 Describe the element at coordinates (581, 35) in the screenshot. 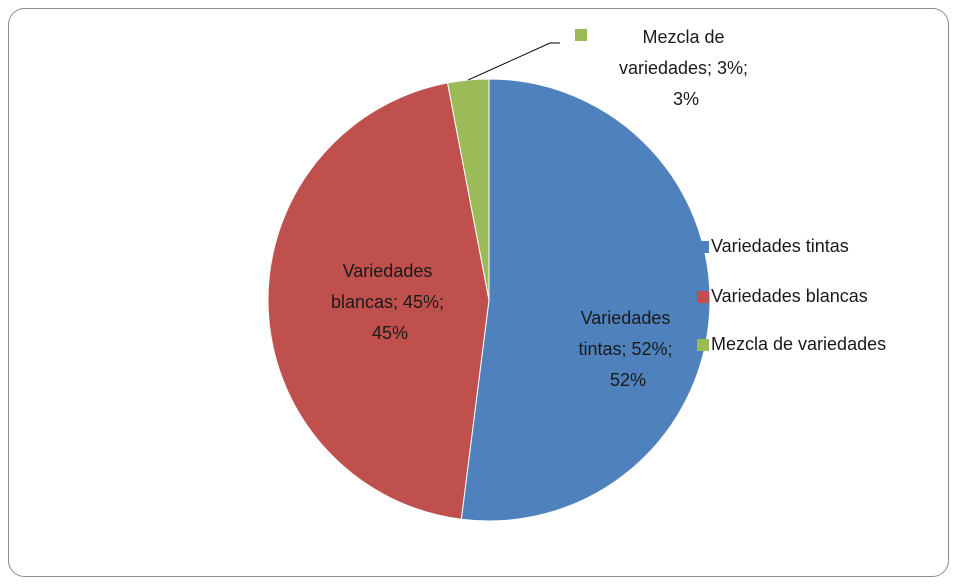

I see `label-key` at that location.